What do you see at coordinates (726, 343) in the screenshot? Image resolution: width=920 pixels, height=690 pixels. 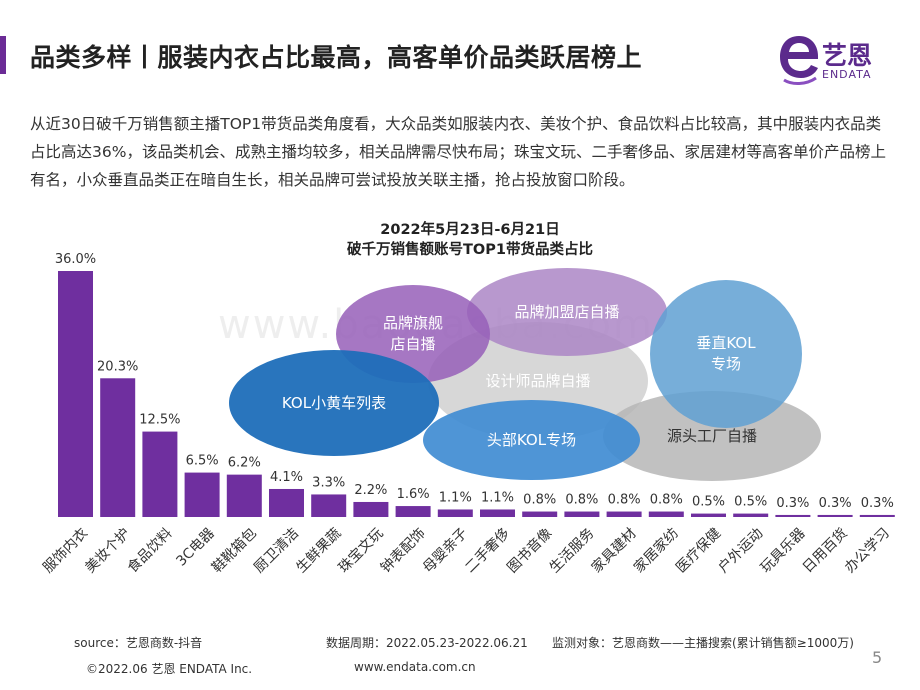 I see `bubble-vertical-label-1: 垂直KOL` at bounding box center [726, 343].